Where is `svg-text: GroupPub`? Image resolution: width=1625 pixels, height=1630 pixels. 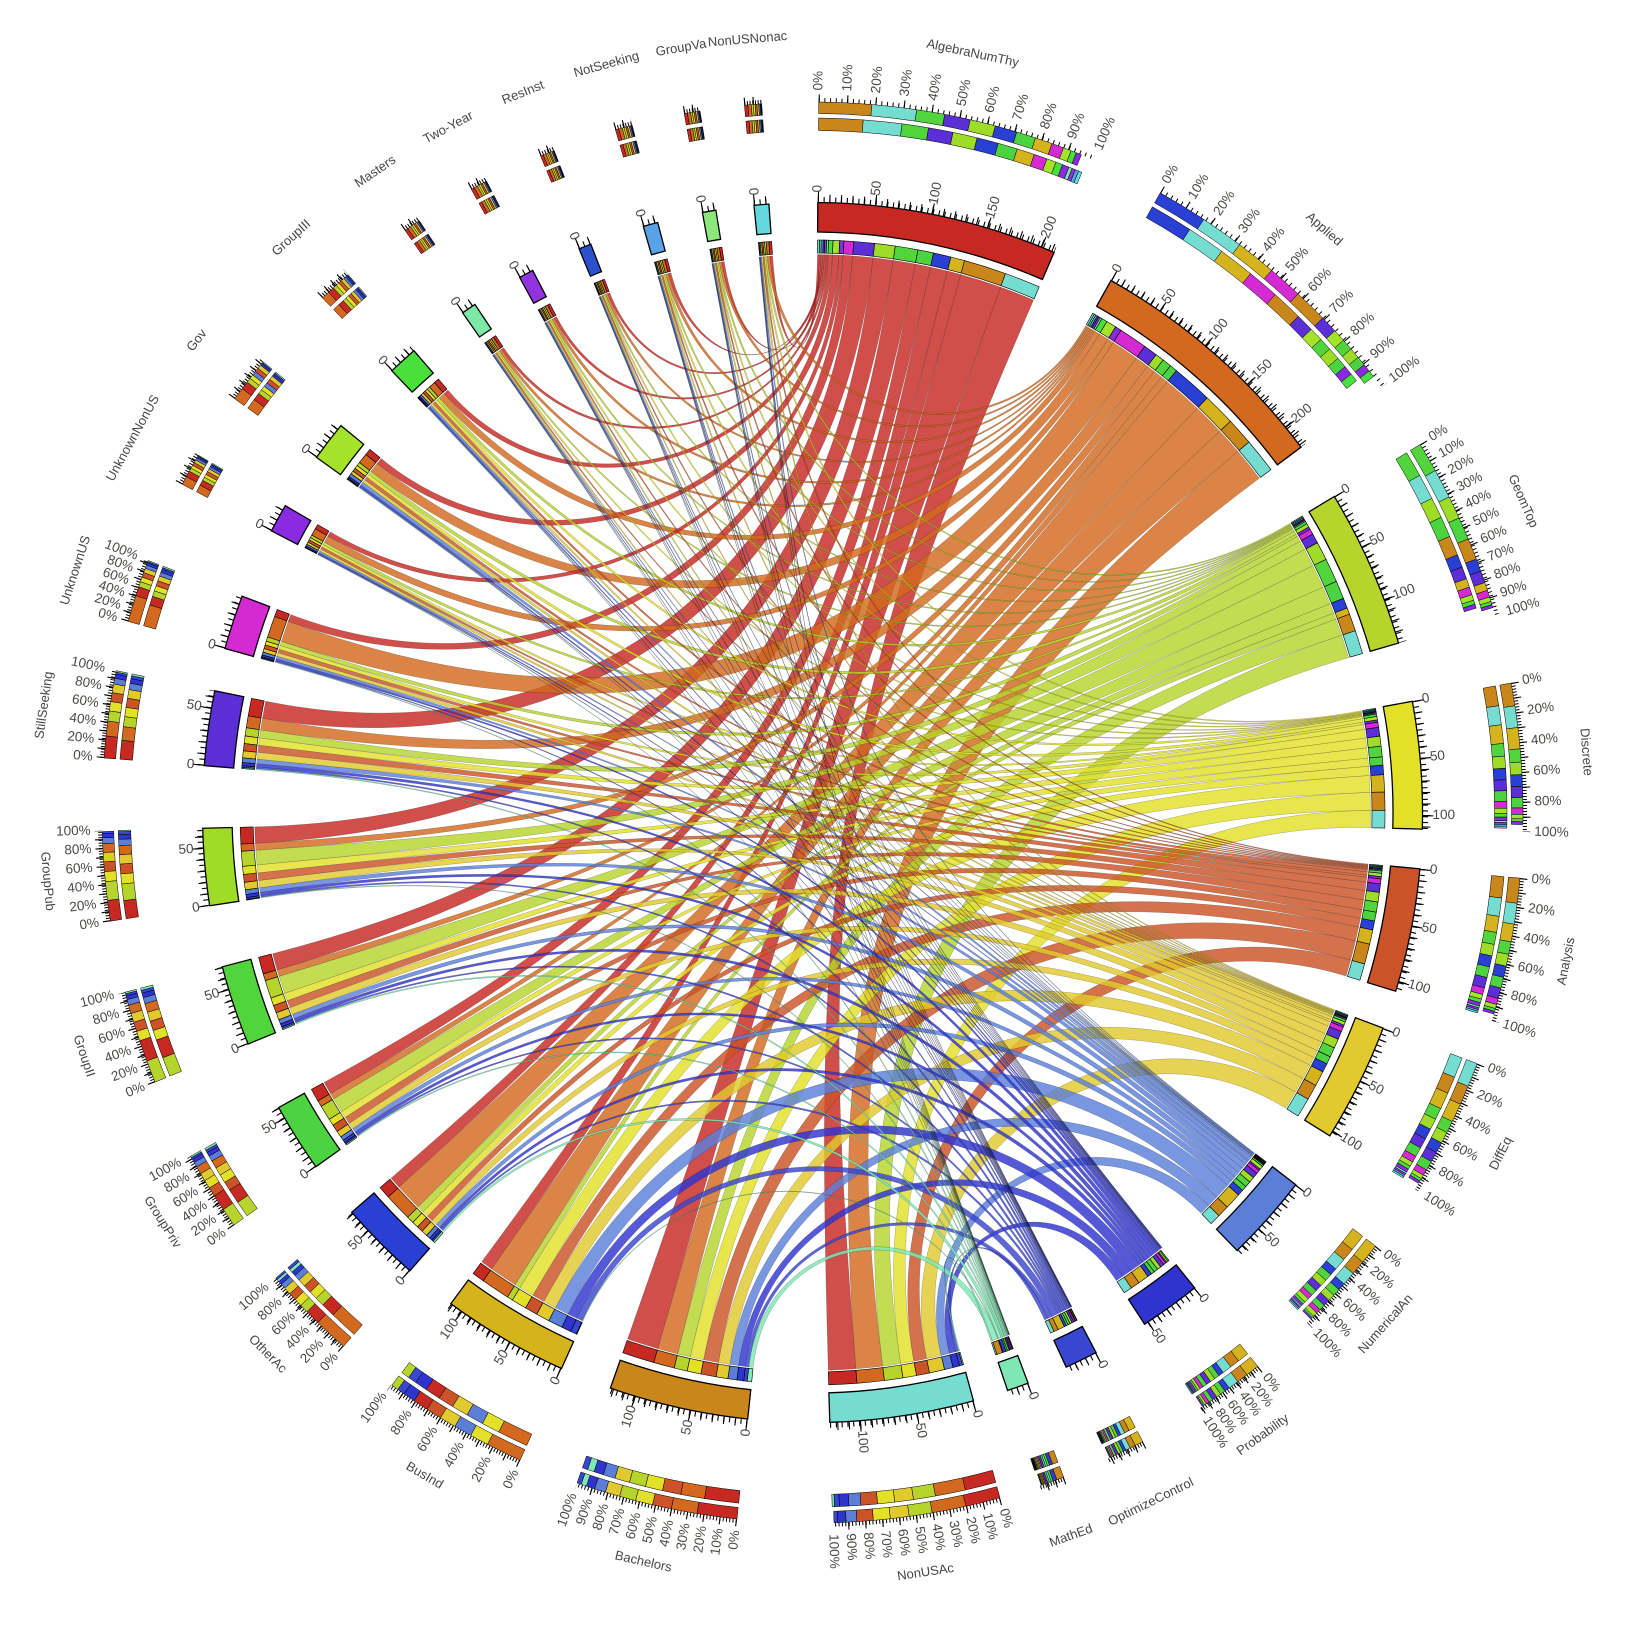
svg-text: GroupPub is located at coordinates (48, 881).